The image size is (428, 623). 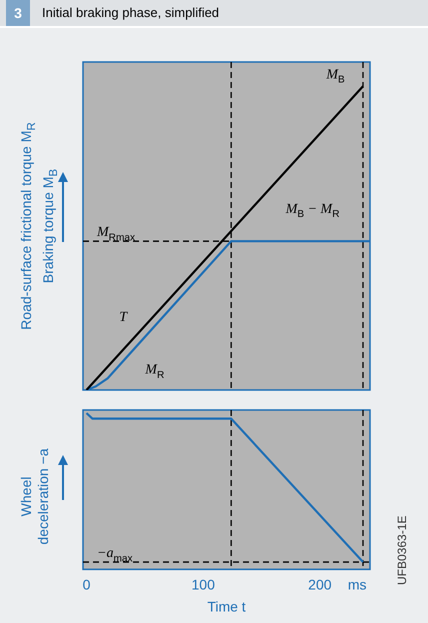 What do you see at coordinates (18, 13) in the screenshot?
I see `text: 3` at bounding box center [18, 13].